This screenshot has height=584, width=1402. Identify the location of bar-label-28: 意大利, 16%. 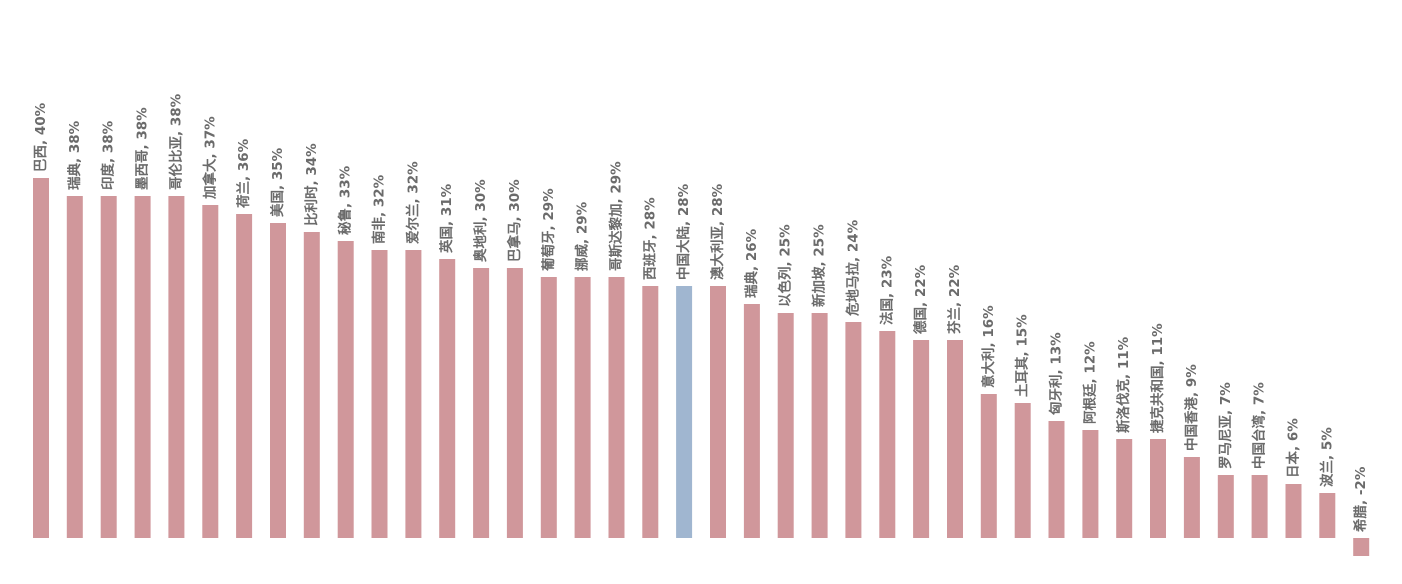
(988, 346).